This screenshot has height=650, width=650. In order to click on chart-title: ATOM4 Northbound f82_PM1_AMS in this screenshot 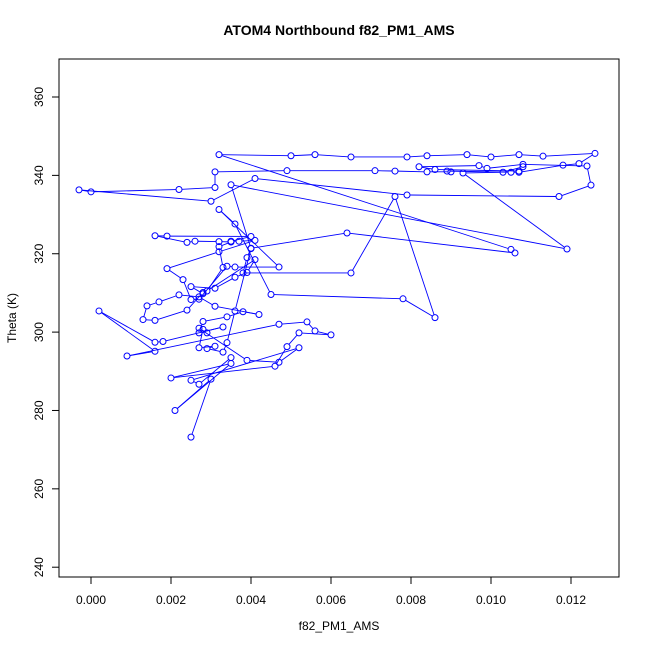, I will do `click(338, 30)`.